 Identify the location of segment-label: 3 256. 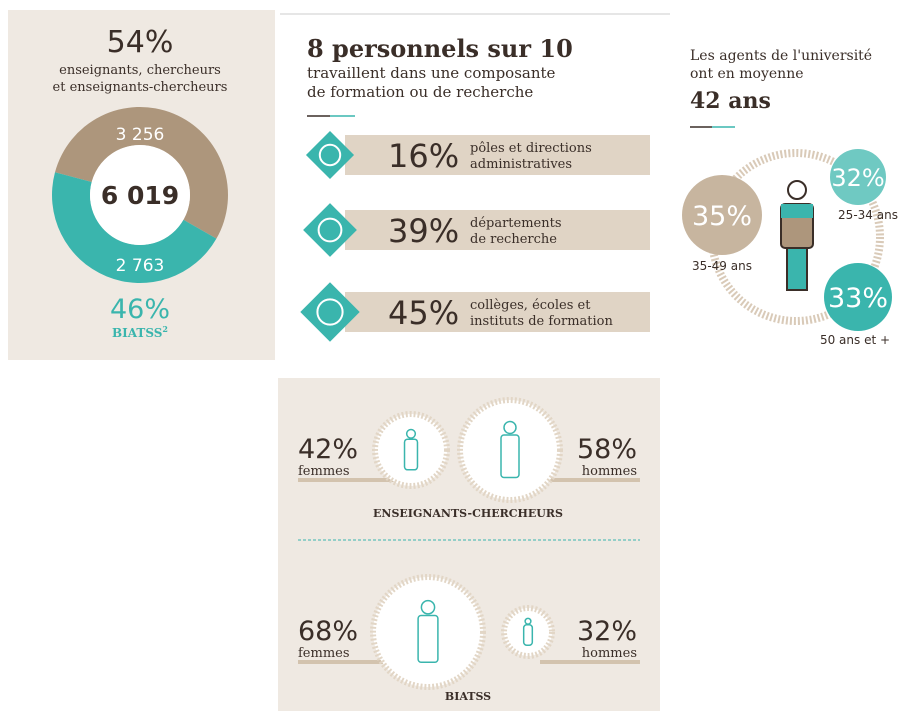
(140, 135).